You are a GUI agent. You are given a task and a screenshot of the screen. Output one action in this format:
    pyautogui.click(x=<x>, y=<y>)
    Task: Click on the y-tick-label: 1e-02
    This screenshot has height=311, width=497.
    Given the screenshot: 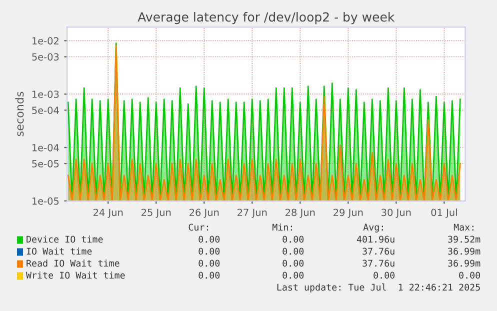 What is the action you would take?
    pyautogui.click(x=45, y=41)
    